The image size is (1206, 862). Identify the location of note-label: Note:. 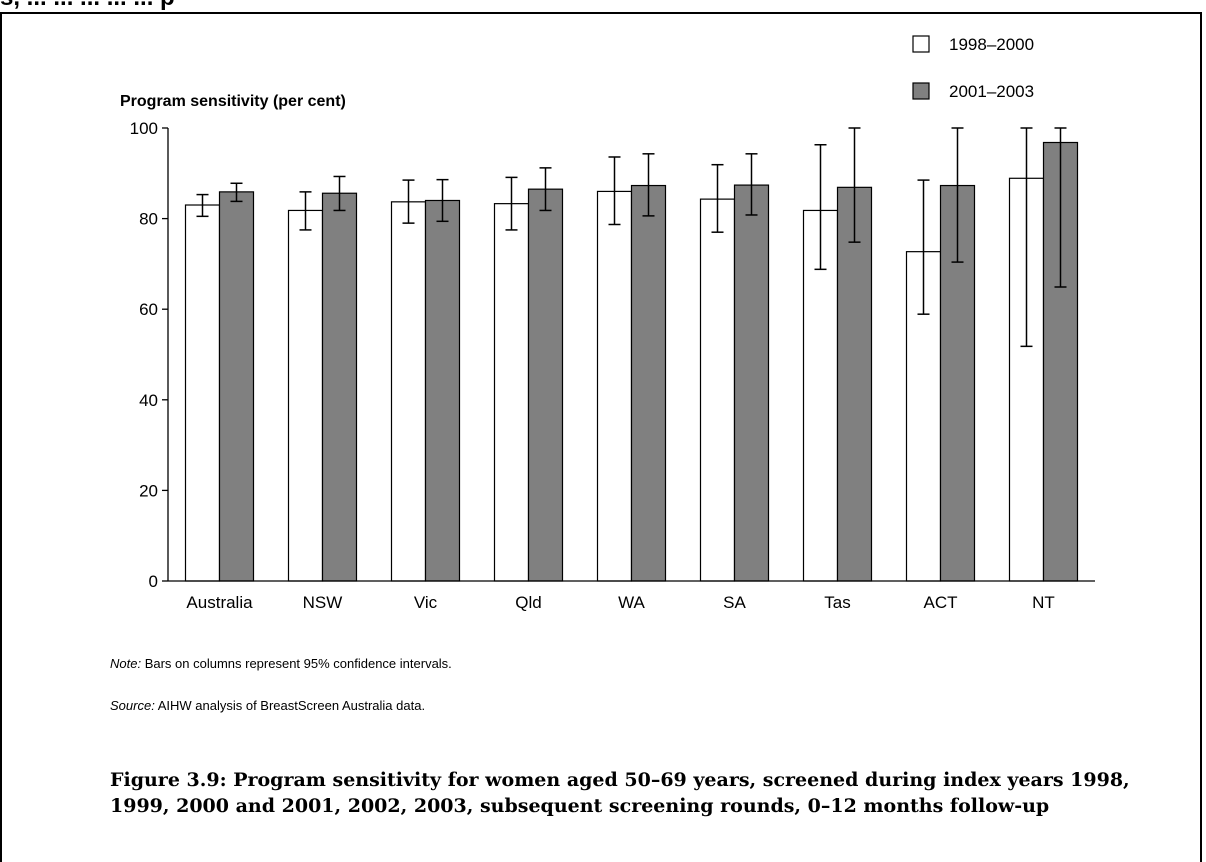
(126, 663).